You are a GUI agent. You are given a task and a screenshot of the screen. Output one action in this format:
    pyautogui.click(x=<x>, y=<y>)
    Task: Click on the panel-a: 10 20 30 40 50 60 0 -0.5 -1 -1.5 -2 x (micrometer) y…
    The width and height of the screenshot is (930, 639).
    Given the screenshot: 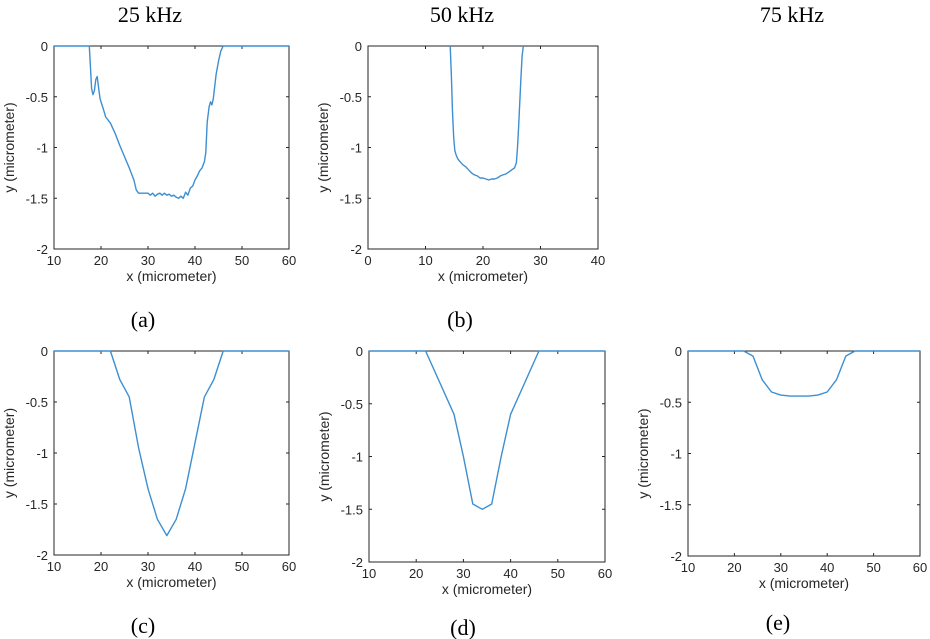 What is the action you would take?
    pyautogui.click(x=148, y=185)
    